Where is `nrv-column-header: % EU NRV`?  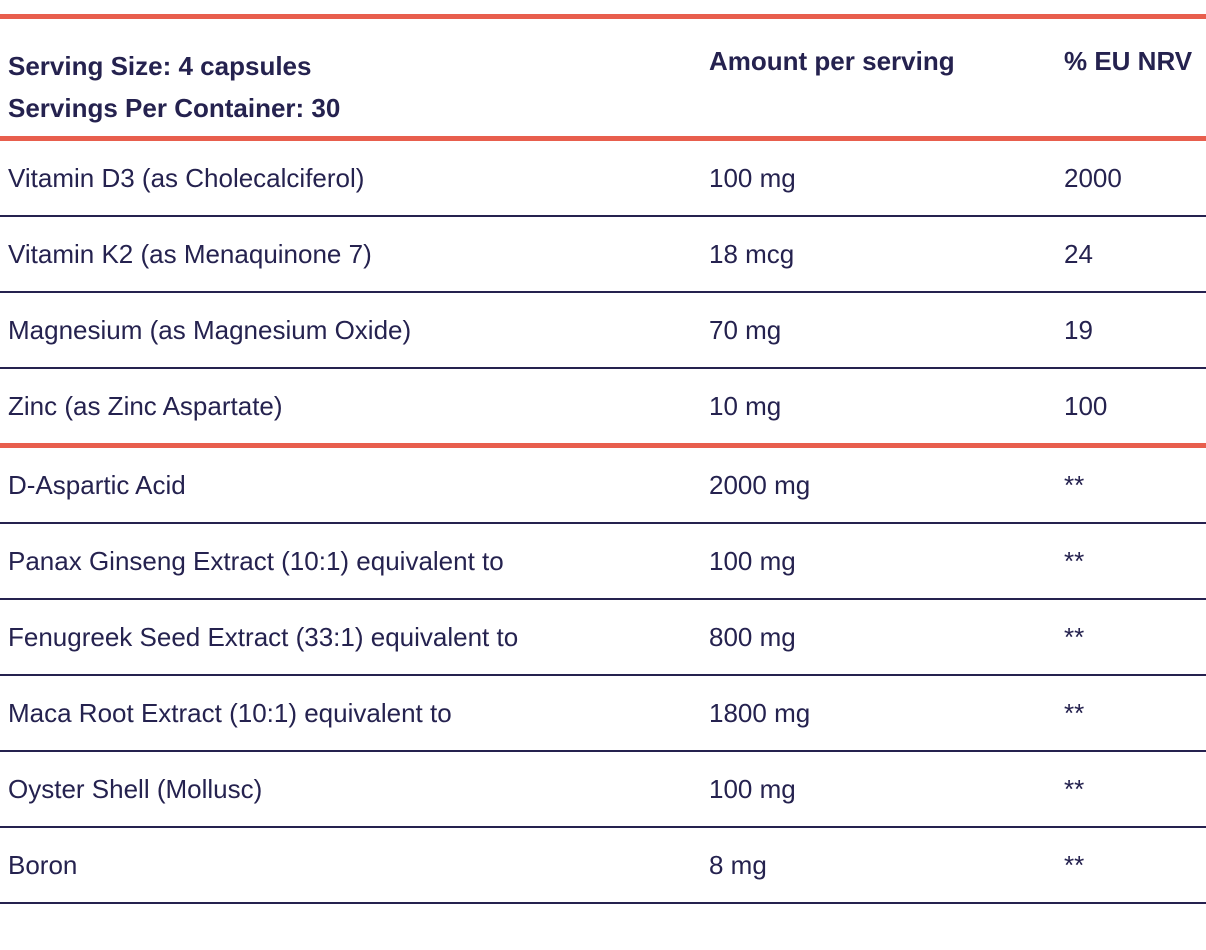
nrv-column-header: % EU NRV is located at coordinates (1128, 61).